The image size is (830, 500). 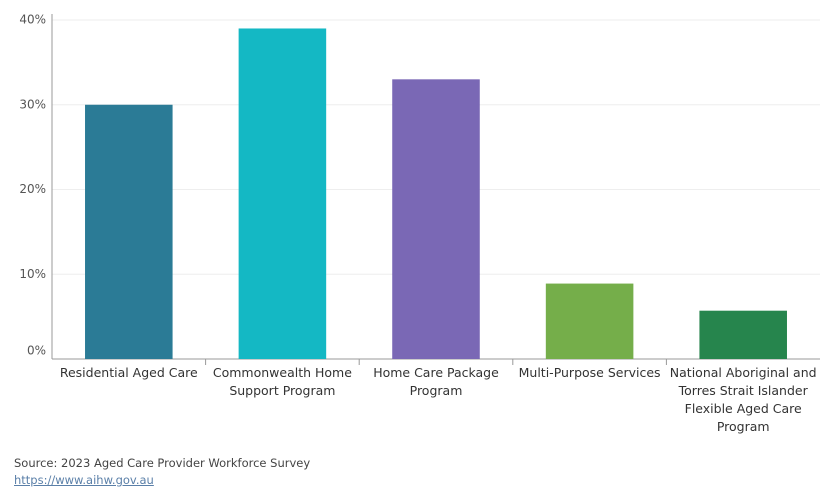 What do you see at coordinates (436, 381) in the screenshot?
I see `x-tick-label: Home Care Package Program` at bounding box center [436, 381].